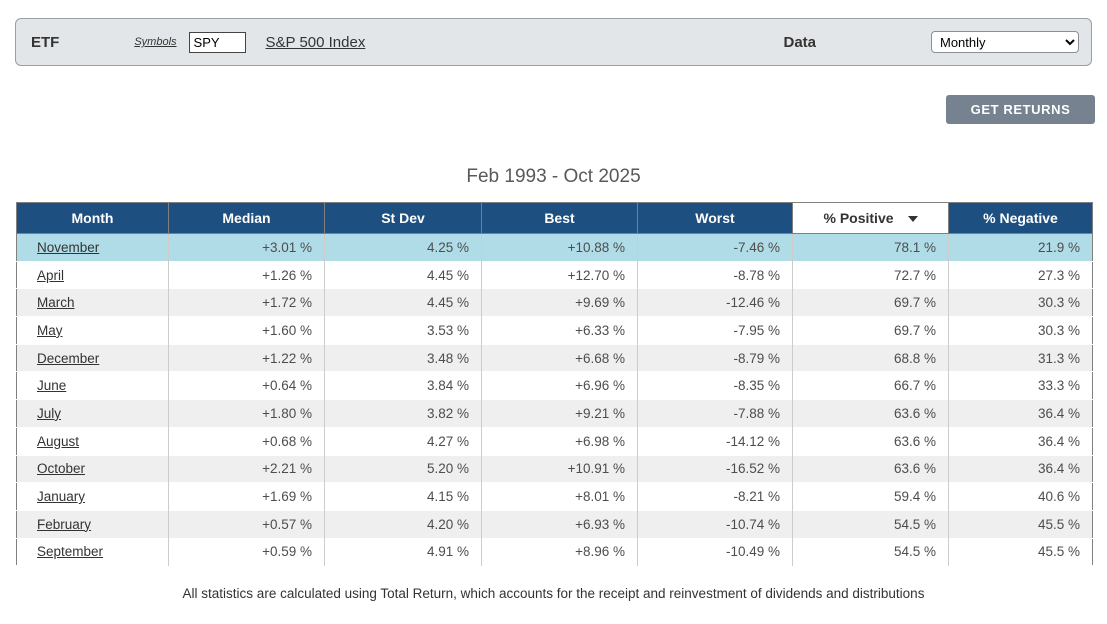 This screenshot has width=1107, height=624. I want to click on month-cell: August, so click(93, 441).